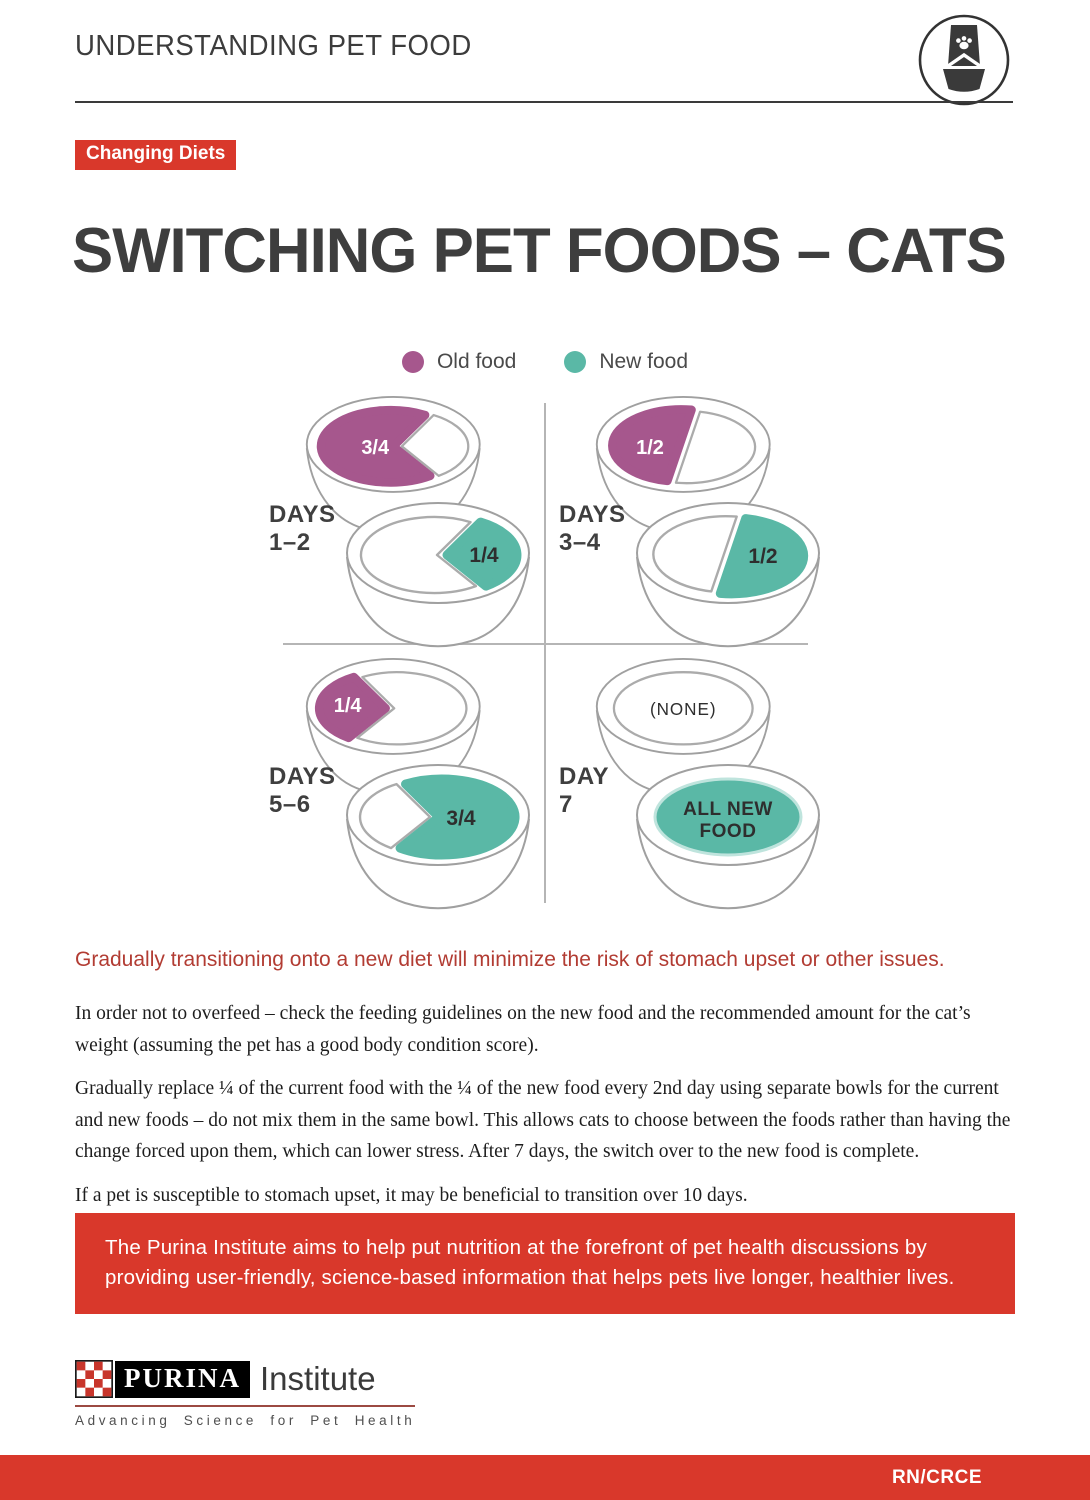 The height and width of the screenshot is (1500, 1090). What do you see at coordinates (302, 790) in the screenshot?
I see `days-label: DAYS 5–6` at bounding box center [302, 790].